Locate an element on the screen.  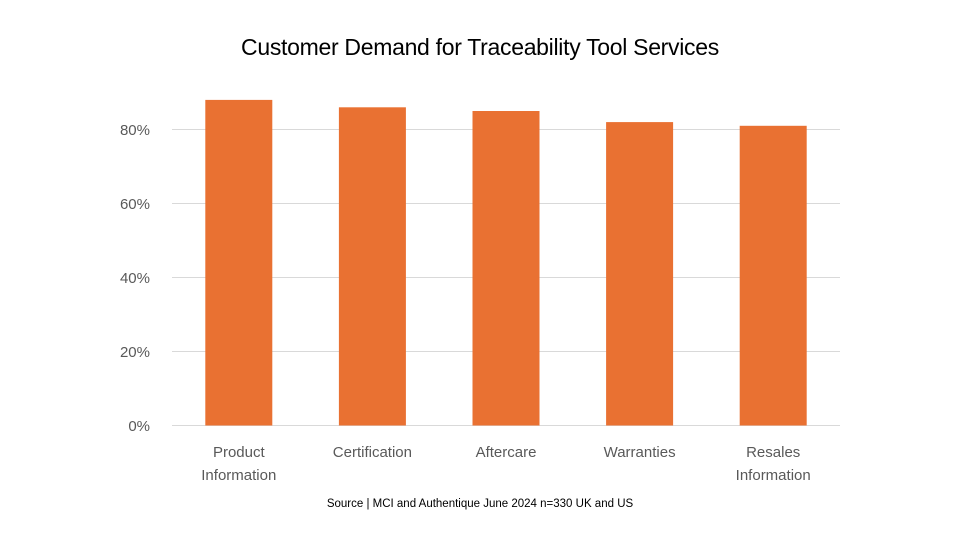
x-tick-label: Product Information is located at coordinates (238, 464).